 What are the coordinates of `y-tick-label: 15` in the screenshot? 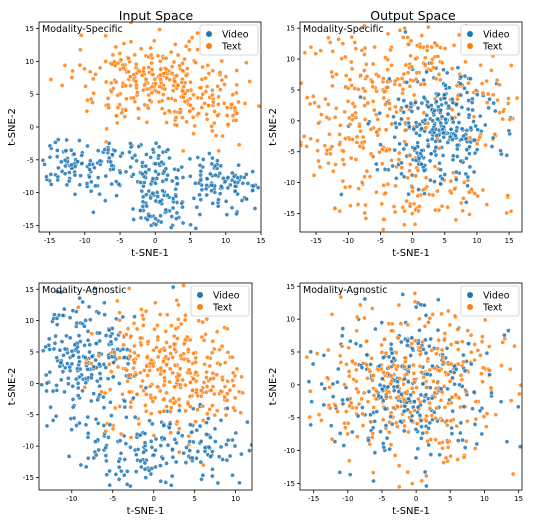 It's located at (29, 29).